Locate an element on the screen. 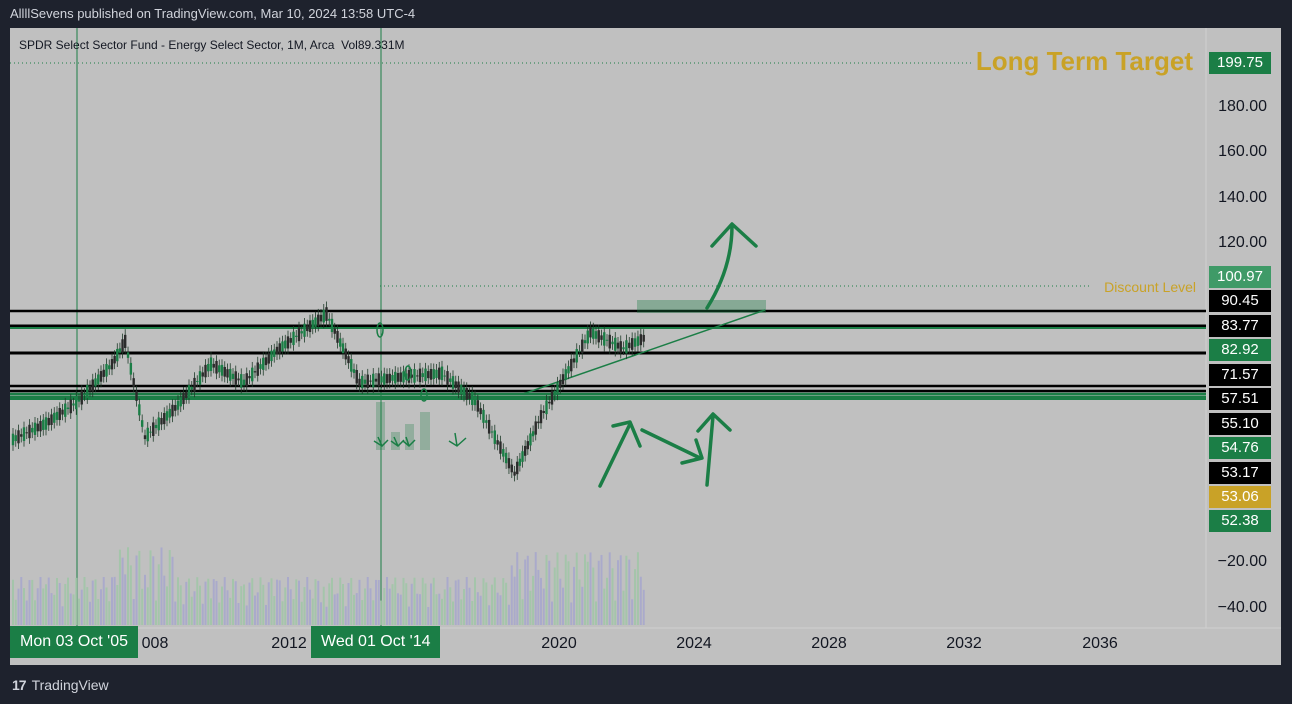  x-tick: 2028 is located at coordinates (829, 643).